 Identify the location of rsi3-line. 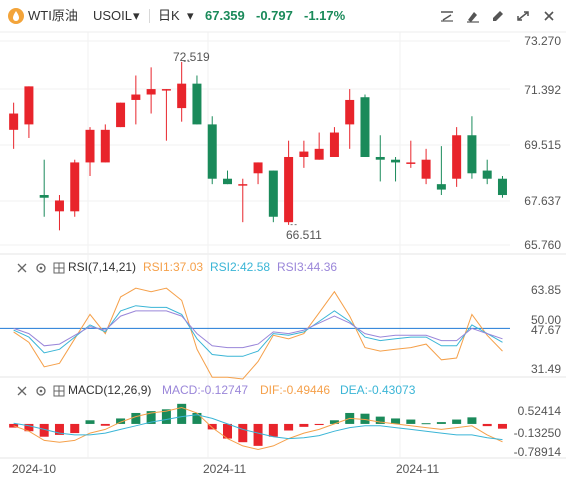
(258, 329).